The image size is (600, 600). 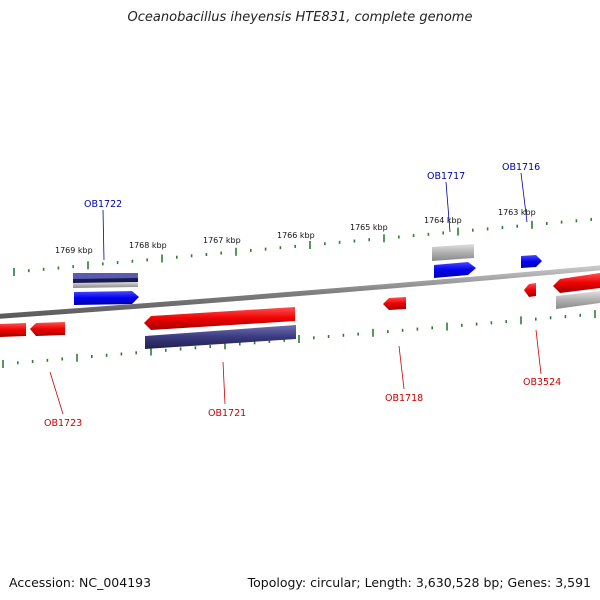 What do you see at coordinates (446, 176) in the screenshot?
I see `gene-label-ob1717: OB1717` at bounding box center [446, 176].